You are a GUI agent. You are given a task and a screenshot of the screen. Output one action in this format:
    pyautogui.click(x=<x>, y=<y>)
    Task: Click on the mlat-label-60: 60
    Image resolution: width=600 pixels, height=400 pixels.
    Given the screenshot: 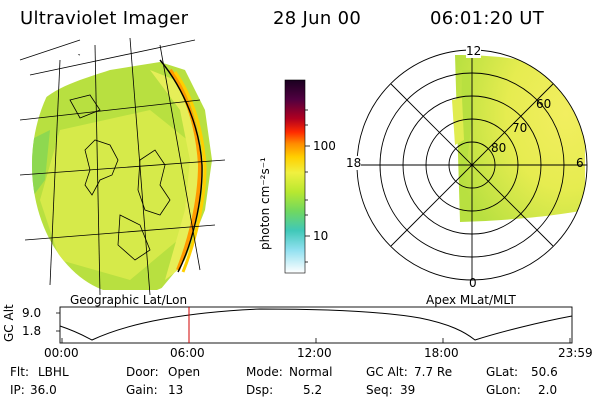 What is the action you would take?
    pyautogui.click(x=544, y=104)
    